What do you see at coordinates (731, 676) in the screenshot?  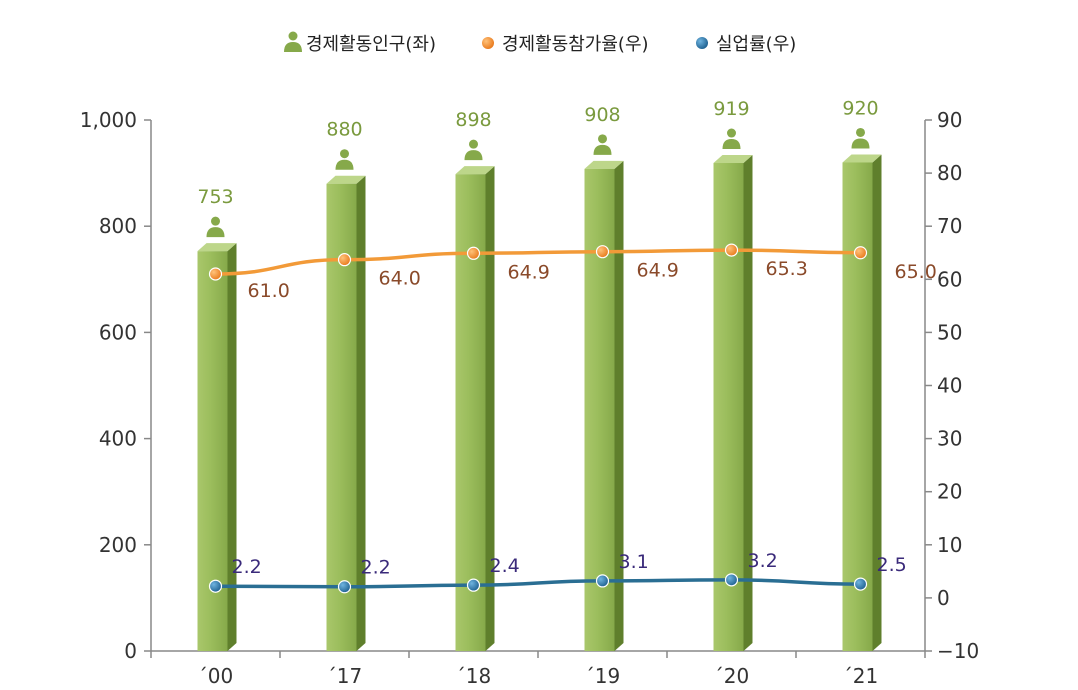 I see `x-axis-tick-label: ´20` at bounding box center [731, 676].